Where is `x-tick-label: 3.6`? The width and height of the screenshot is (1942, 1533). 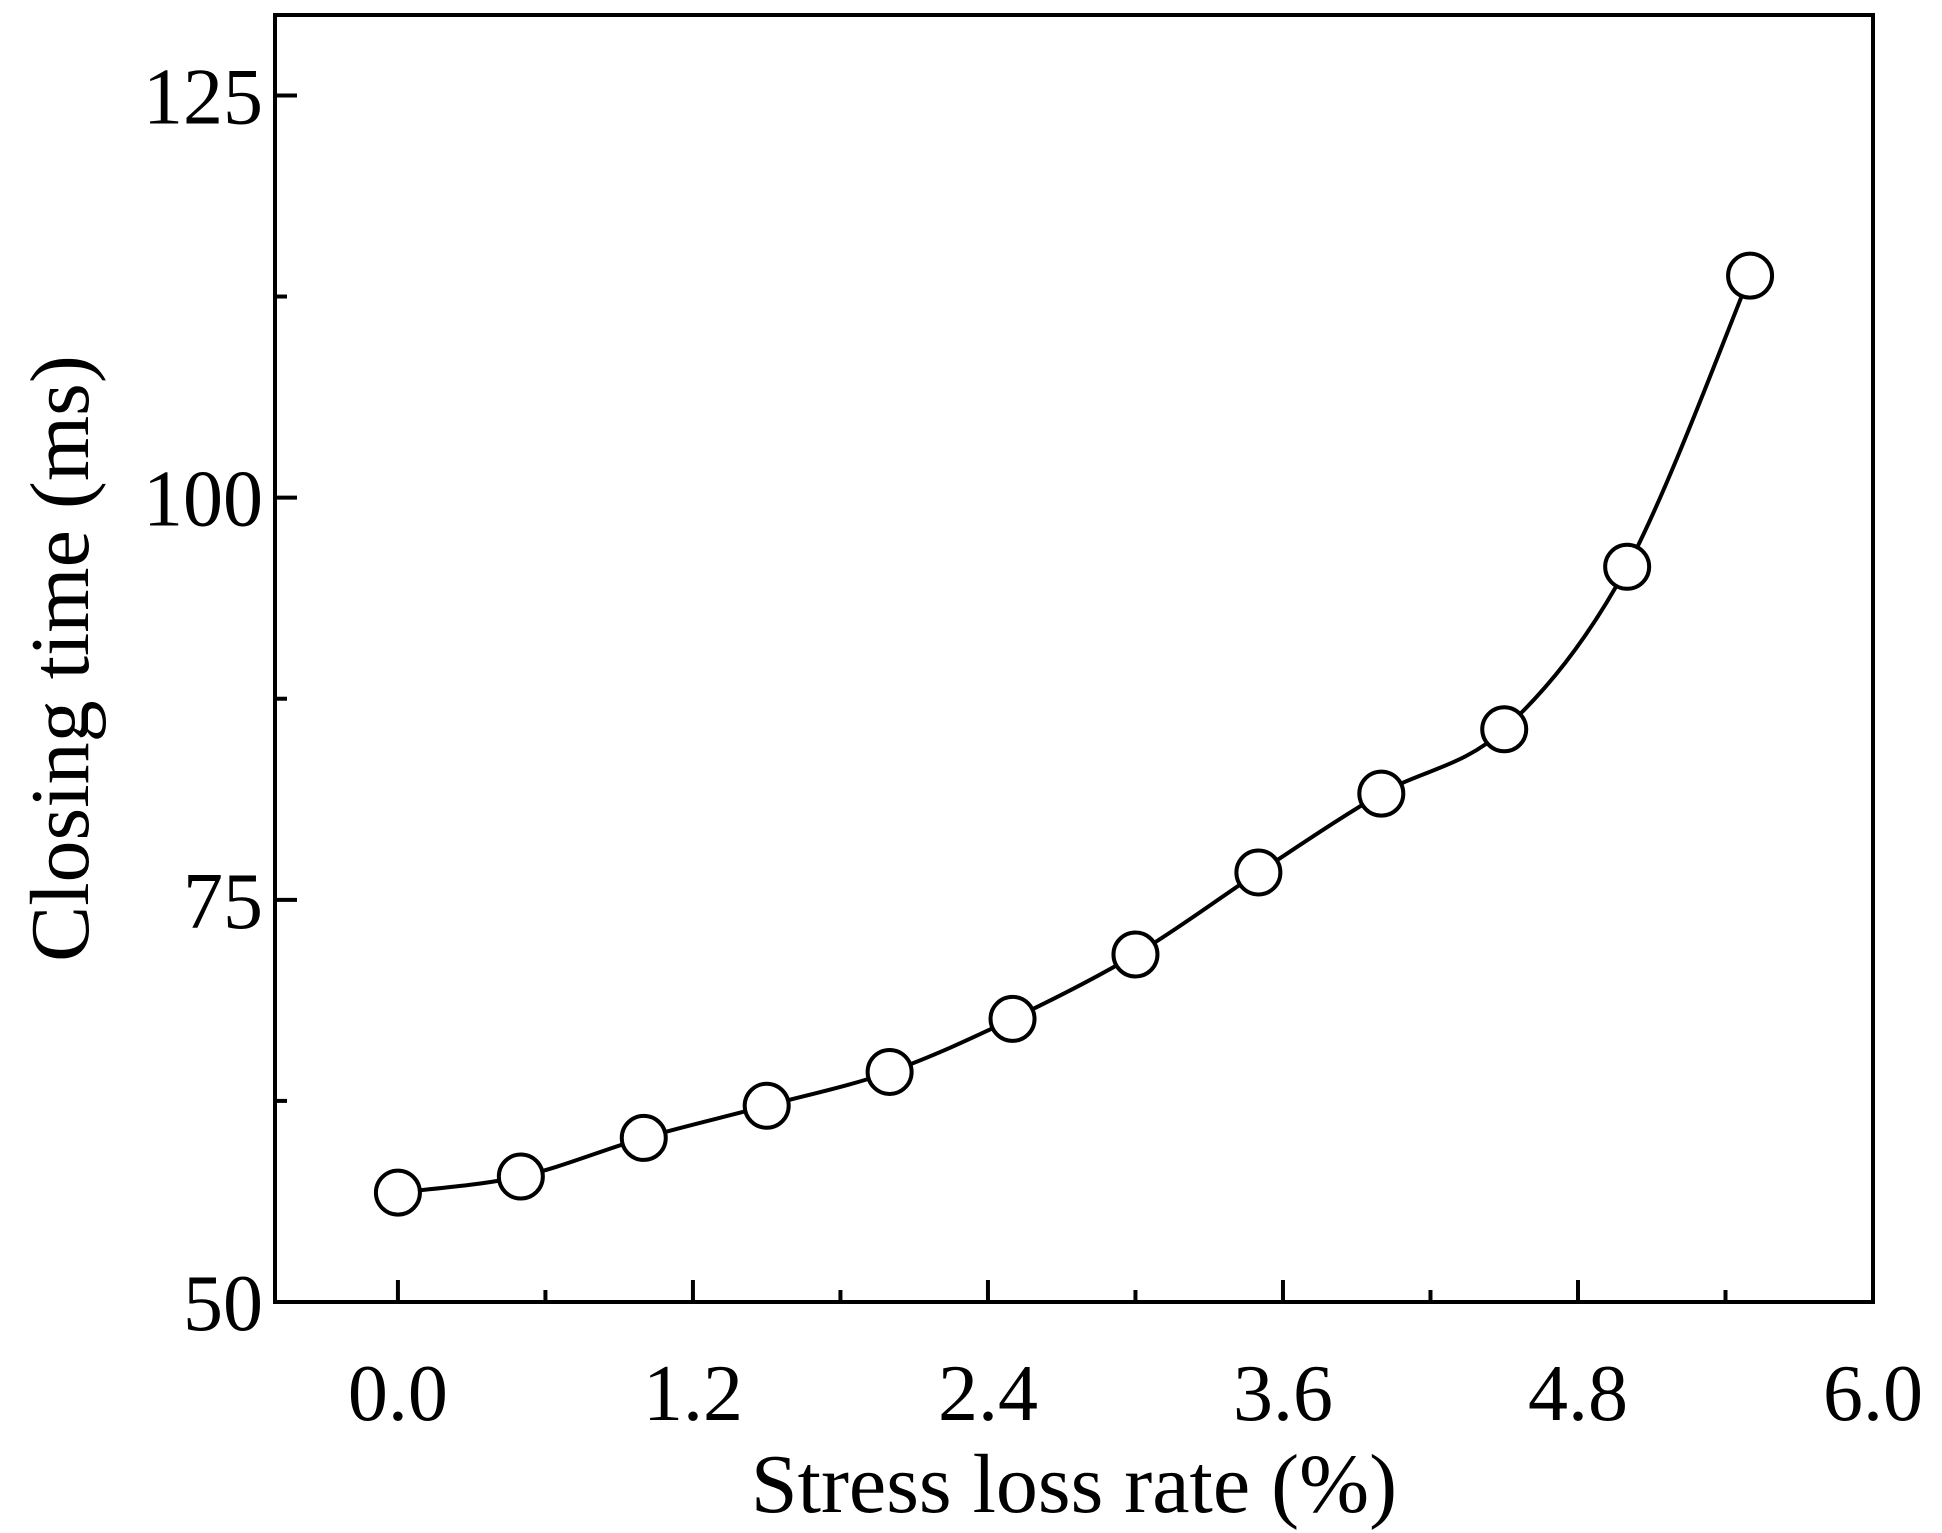
x-tick-label: 3.6 is located at coordinates (1283, 1394).